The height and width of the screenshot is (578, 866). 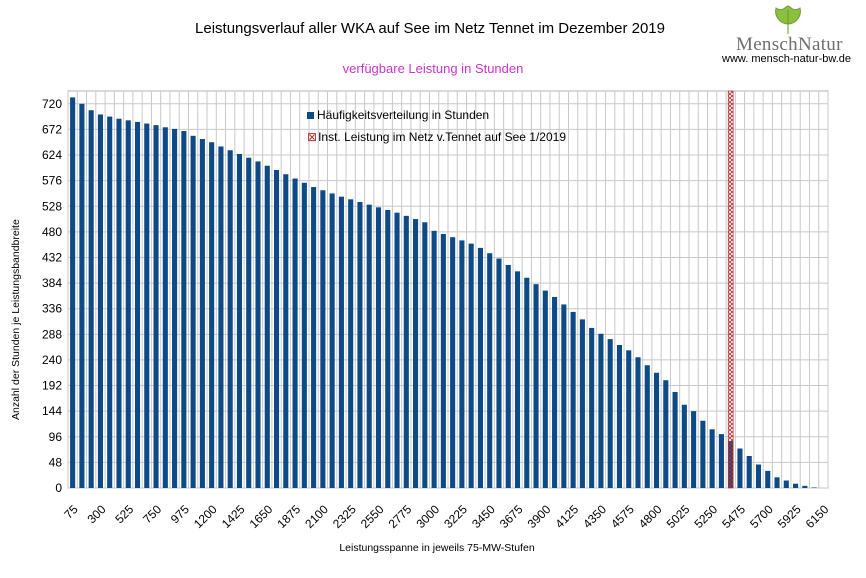 I want to click on y-tick-label: 96, so click(x=56, y=437).